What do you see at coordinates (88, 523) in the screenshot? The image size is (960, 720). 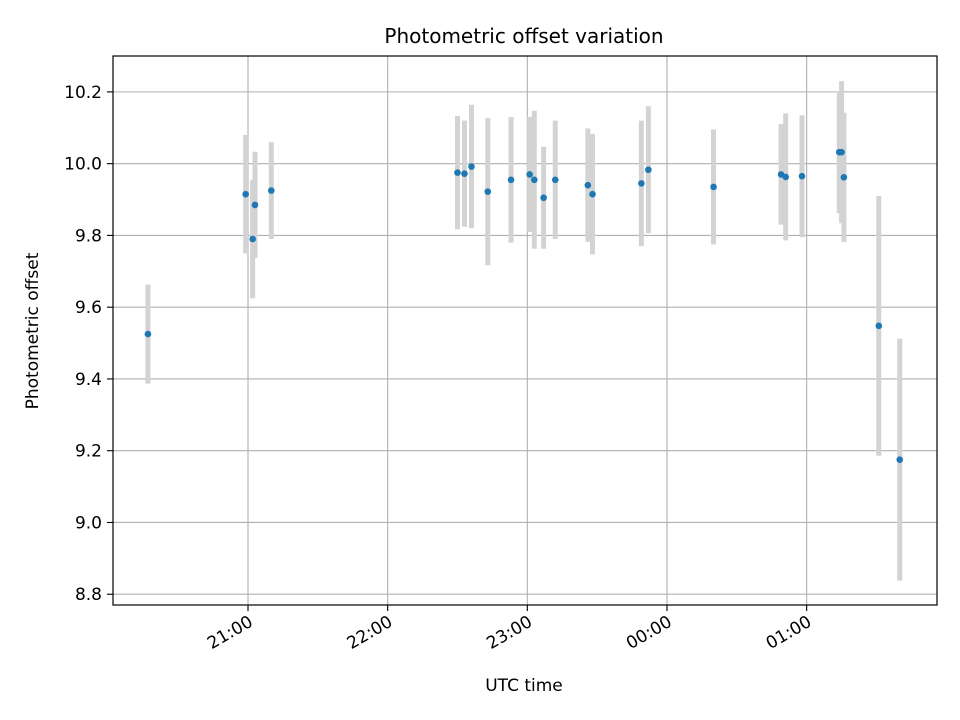 I see `y-tick-label: 9.0` at bounding box center [88, 523].